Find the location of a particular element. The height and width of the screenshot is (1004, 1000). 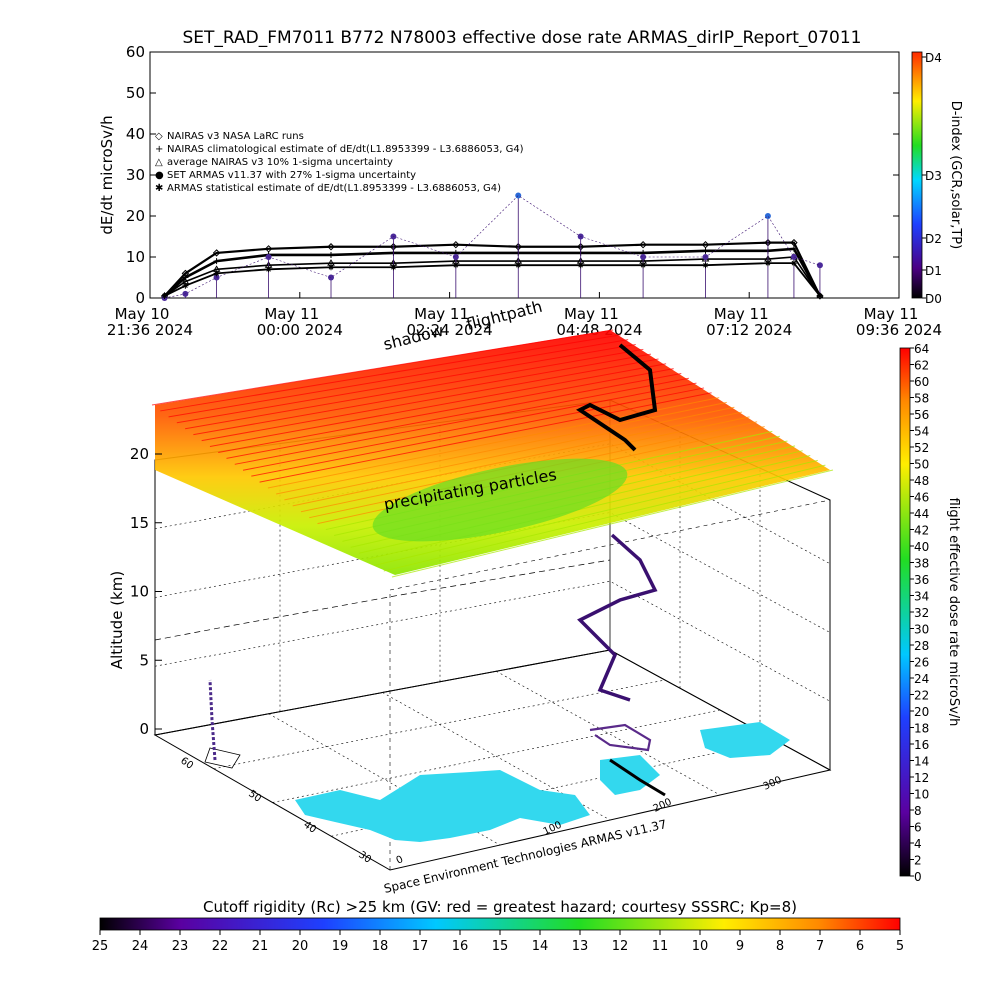

cutoff-tick-label: 12 is located at coordinates (620, 946).